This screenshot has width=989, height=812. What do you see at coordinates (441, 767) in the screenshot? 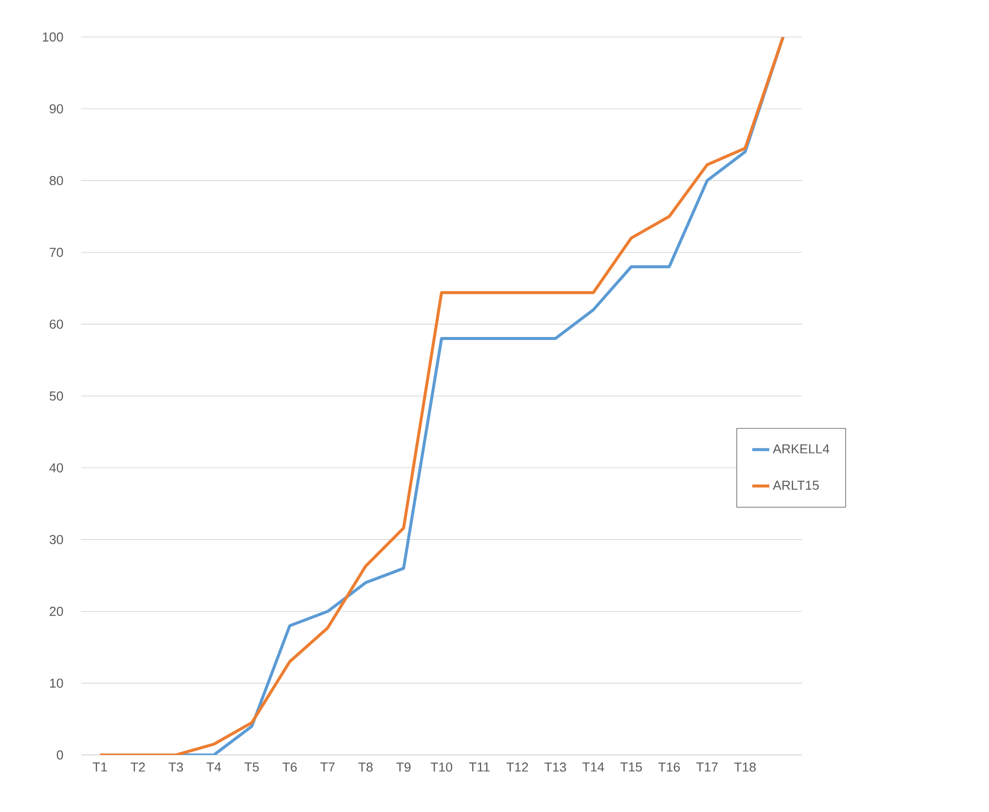
I see `x-tick-label: T10` at bounding box center [441, 767].